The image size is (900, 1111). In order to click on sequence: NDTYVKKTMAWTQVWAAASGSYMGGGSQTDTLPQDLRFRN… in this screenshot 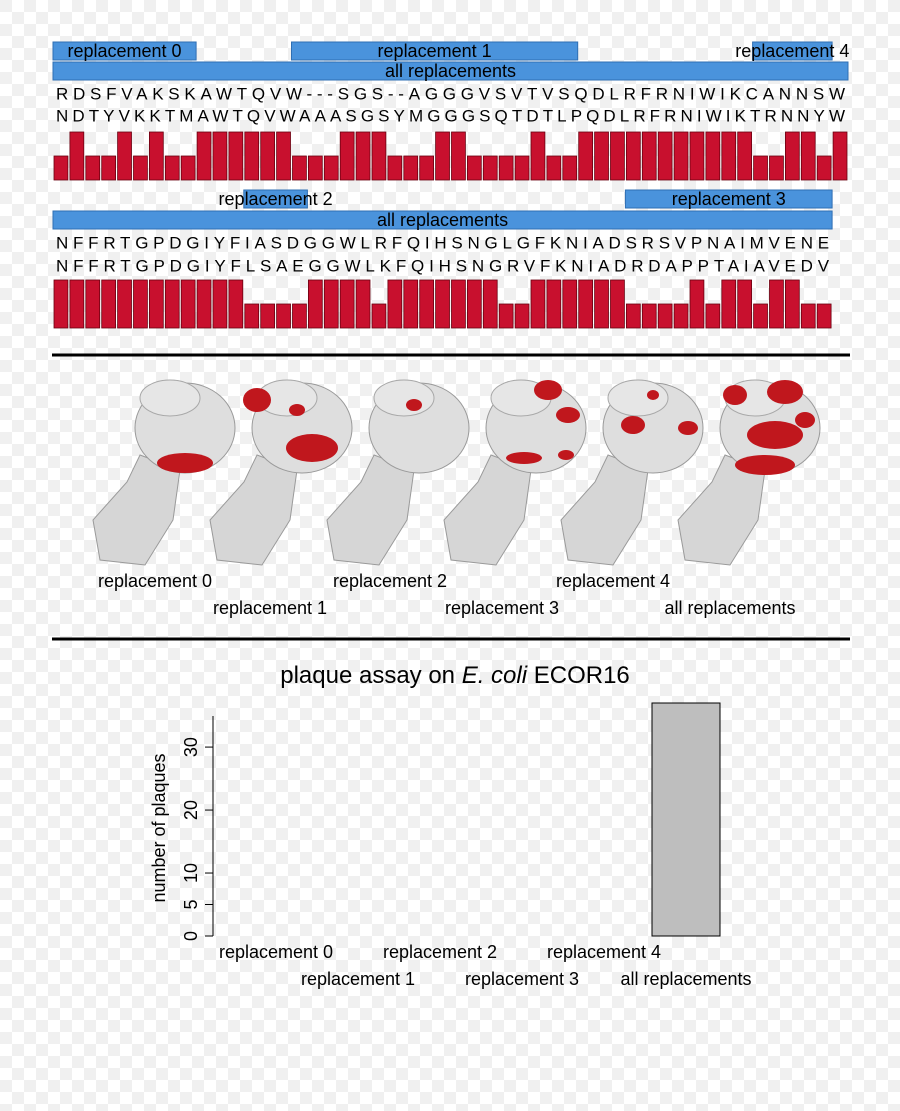, I will do `click(450, 115)`.